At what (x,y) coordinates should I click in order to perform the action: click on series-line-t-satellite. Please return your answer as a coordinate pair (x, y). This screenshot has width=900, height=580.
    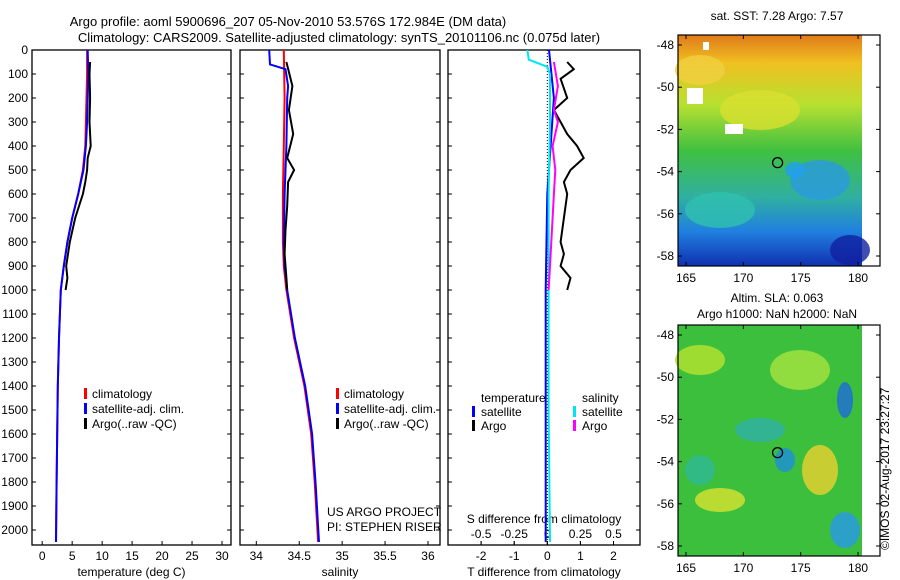
    Looking at the image, I should click on (549, 295).